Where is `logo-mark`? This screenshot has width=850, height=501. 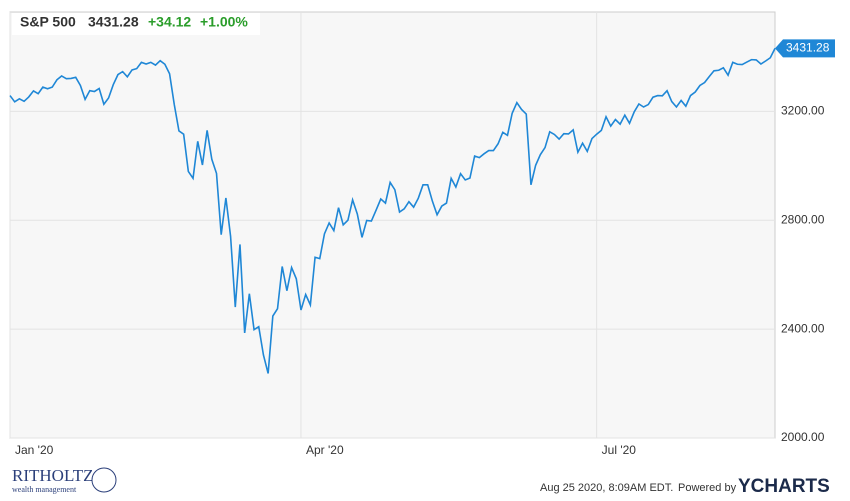
logo-mark is located at coordinates (104, 480).